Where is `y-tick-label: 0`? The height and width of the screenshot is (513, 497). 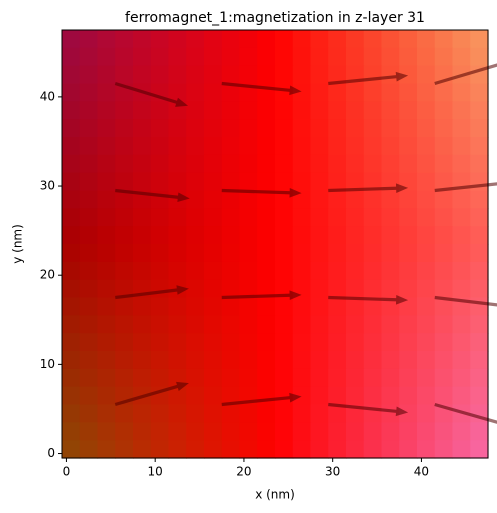 y-tick-label: 0 is located at coordinates (51, 453).